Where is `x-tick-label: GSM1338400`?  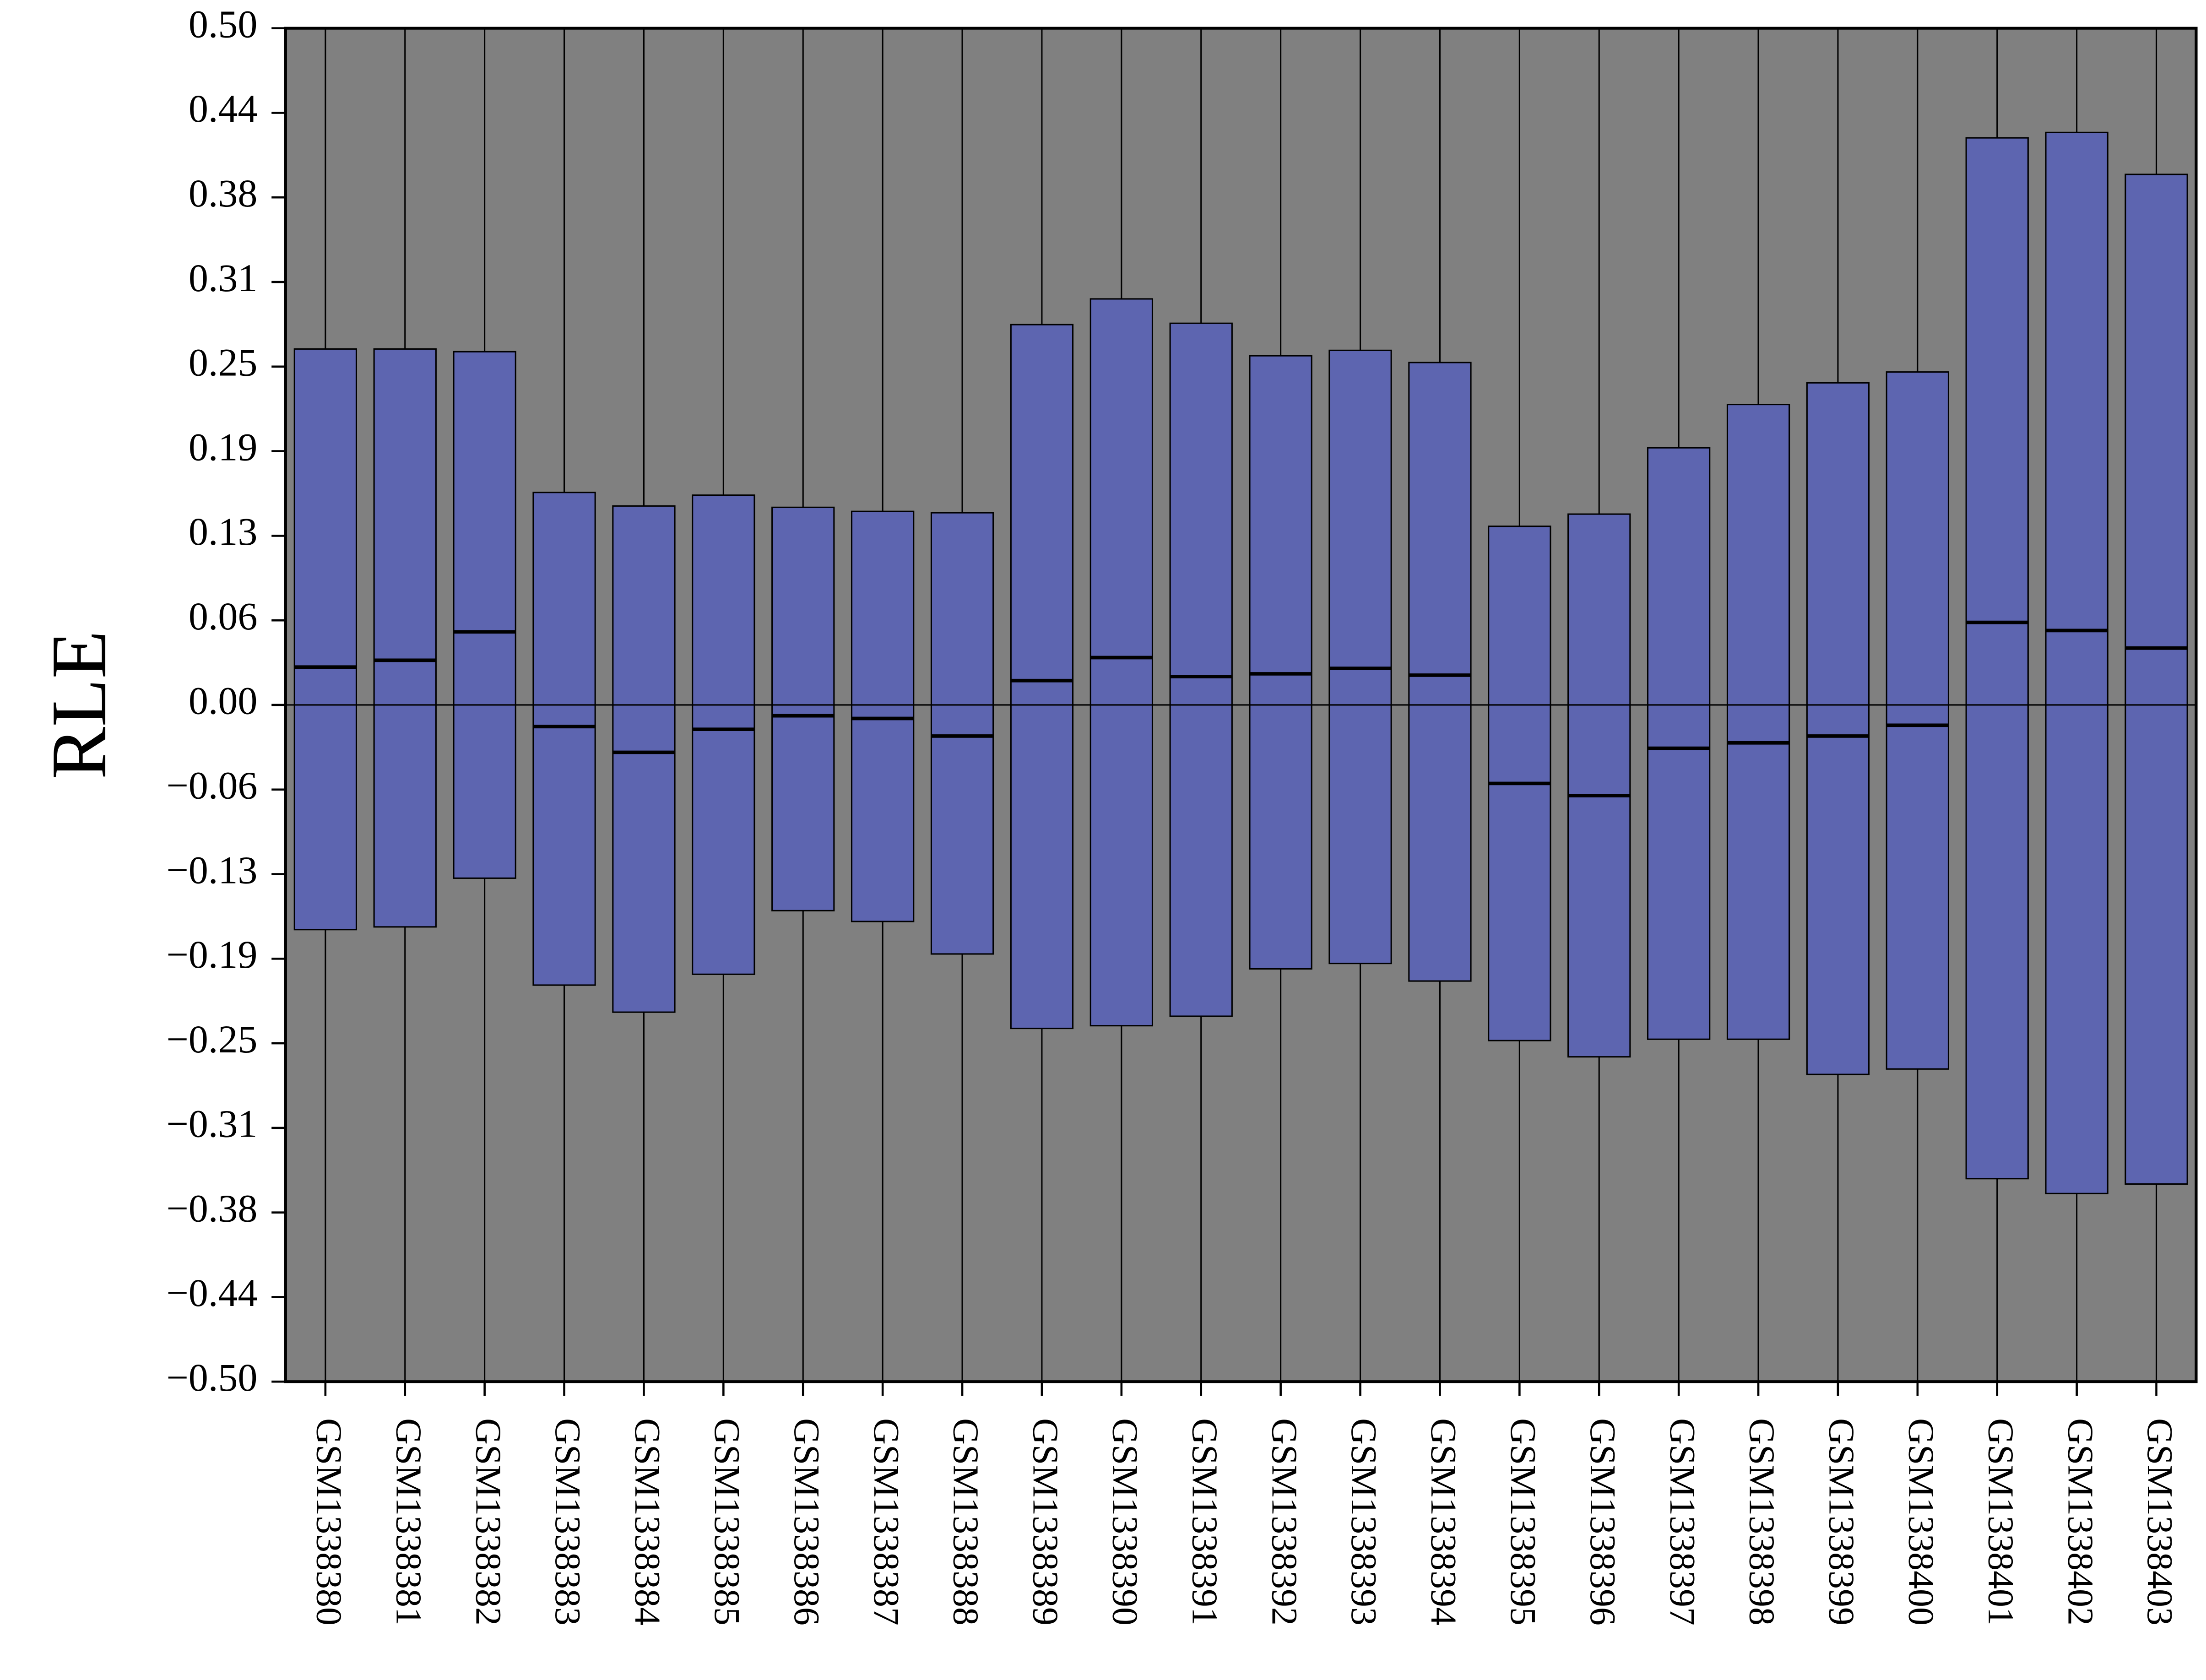 x-tick-label: GSM1338400 is located at coordinates (1921, 1522).